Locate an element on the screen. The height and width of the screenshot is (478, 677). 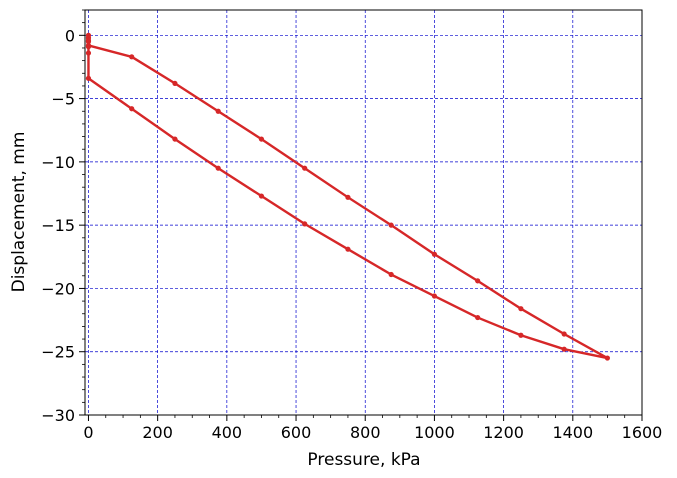
y-tick-label: −30 is located at coordinates (58, 415).